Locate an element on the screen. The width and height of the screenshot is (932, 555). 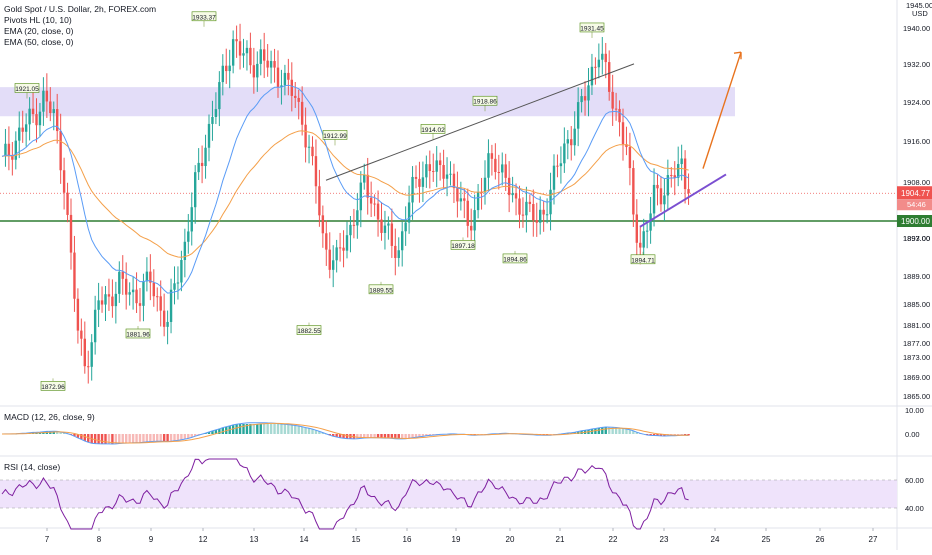
price-tick: 1885.00 is located at coordinates (916, 304).